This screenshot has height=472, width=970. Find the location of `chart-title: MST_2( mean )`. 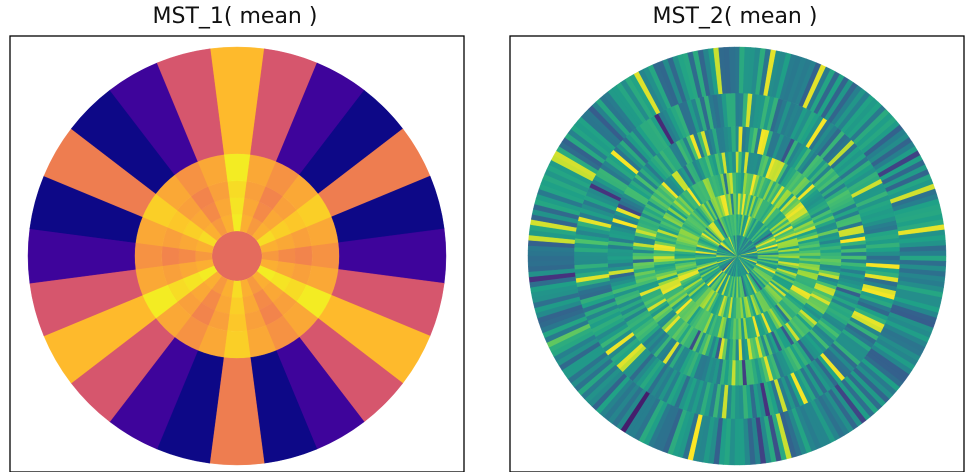

chart-title: MST_2( mean ) is located at coordinates (735, 16).